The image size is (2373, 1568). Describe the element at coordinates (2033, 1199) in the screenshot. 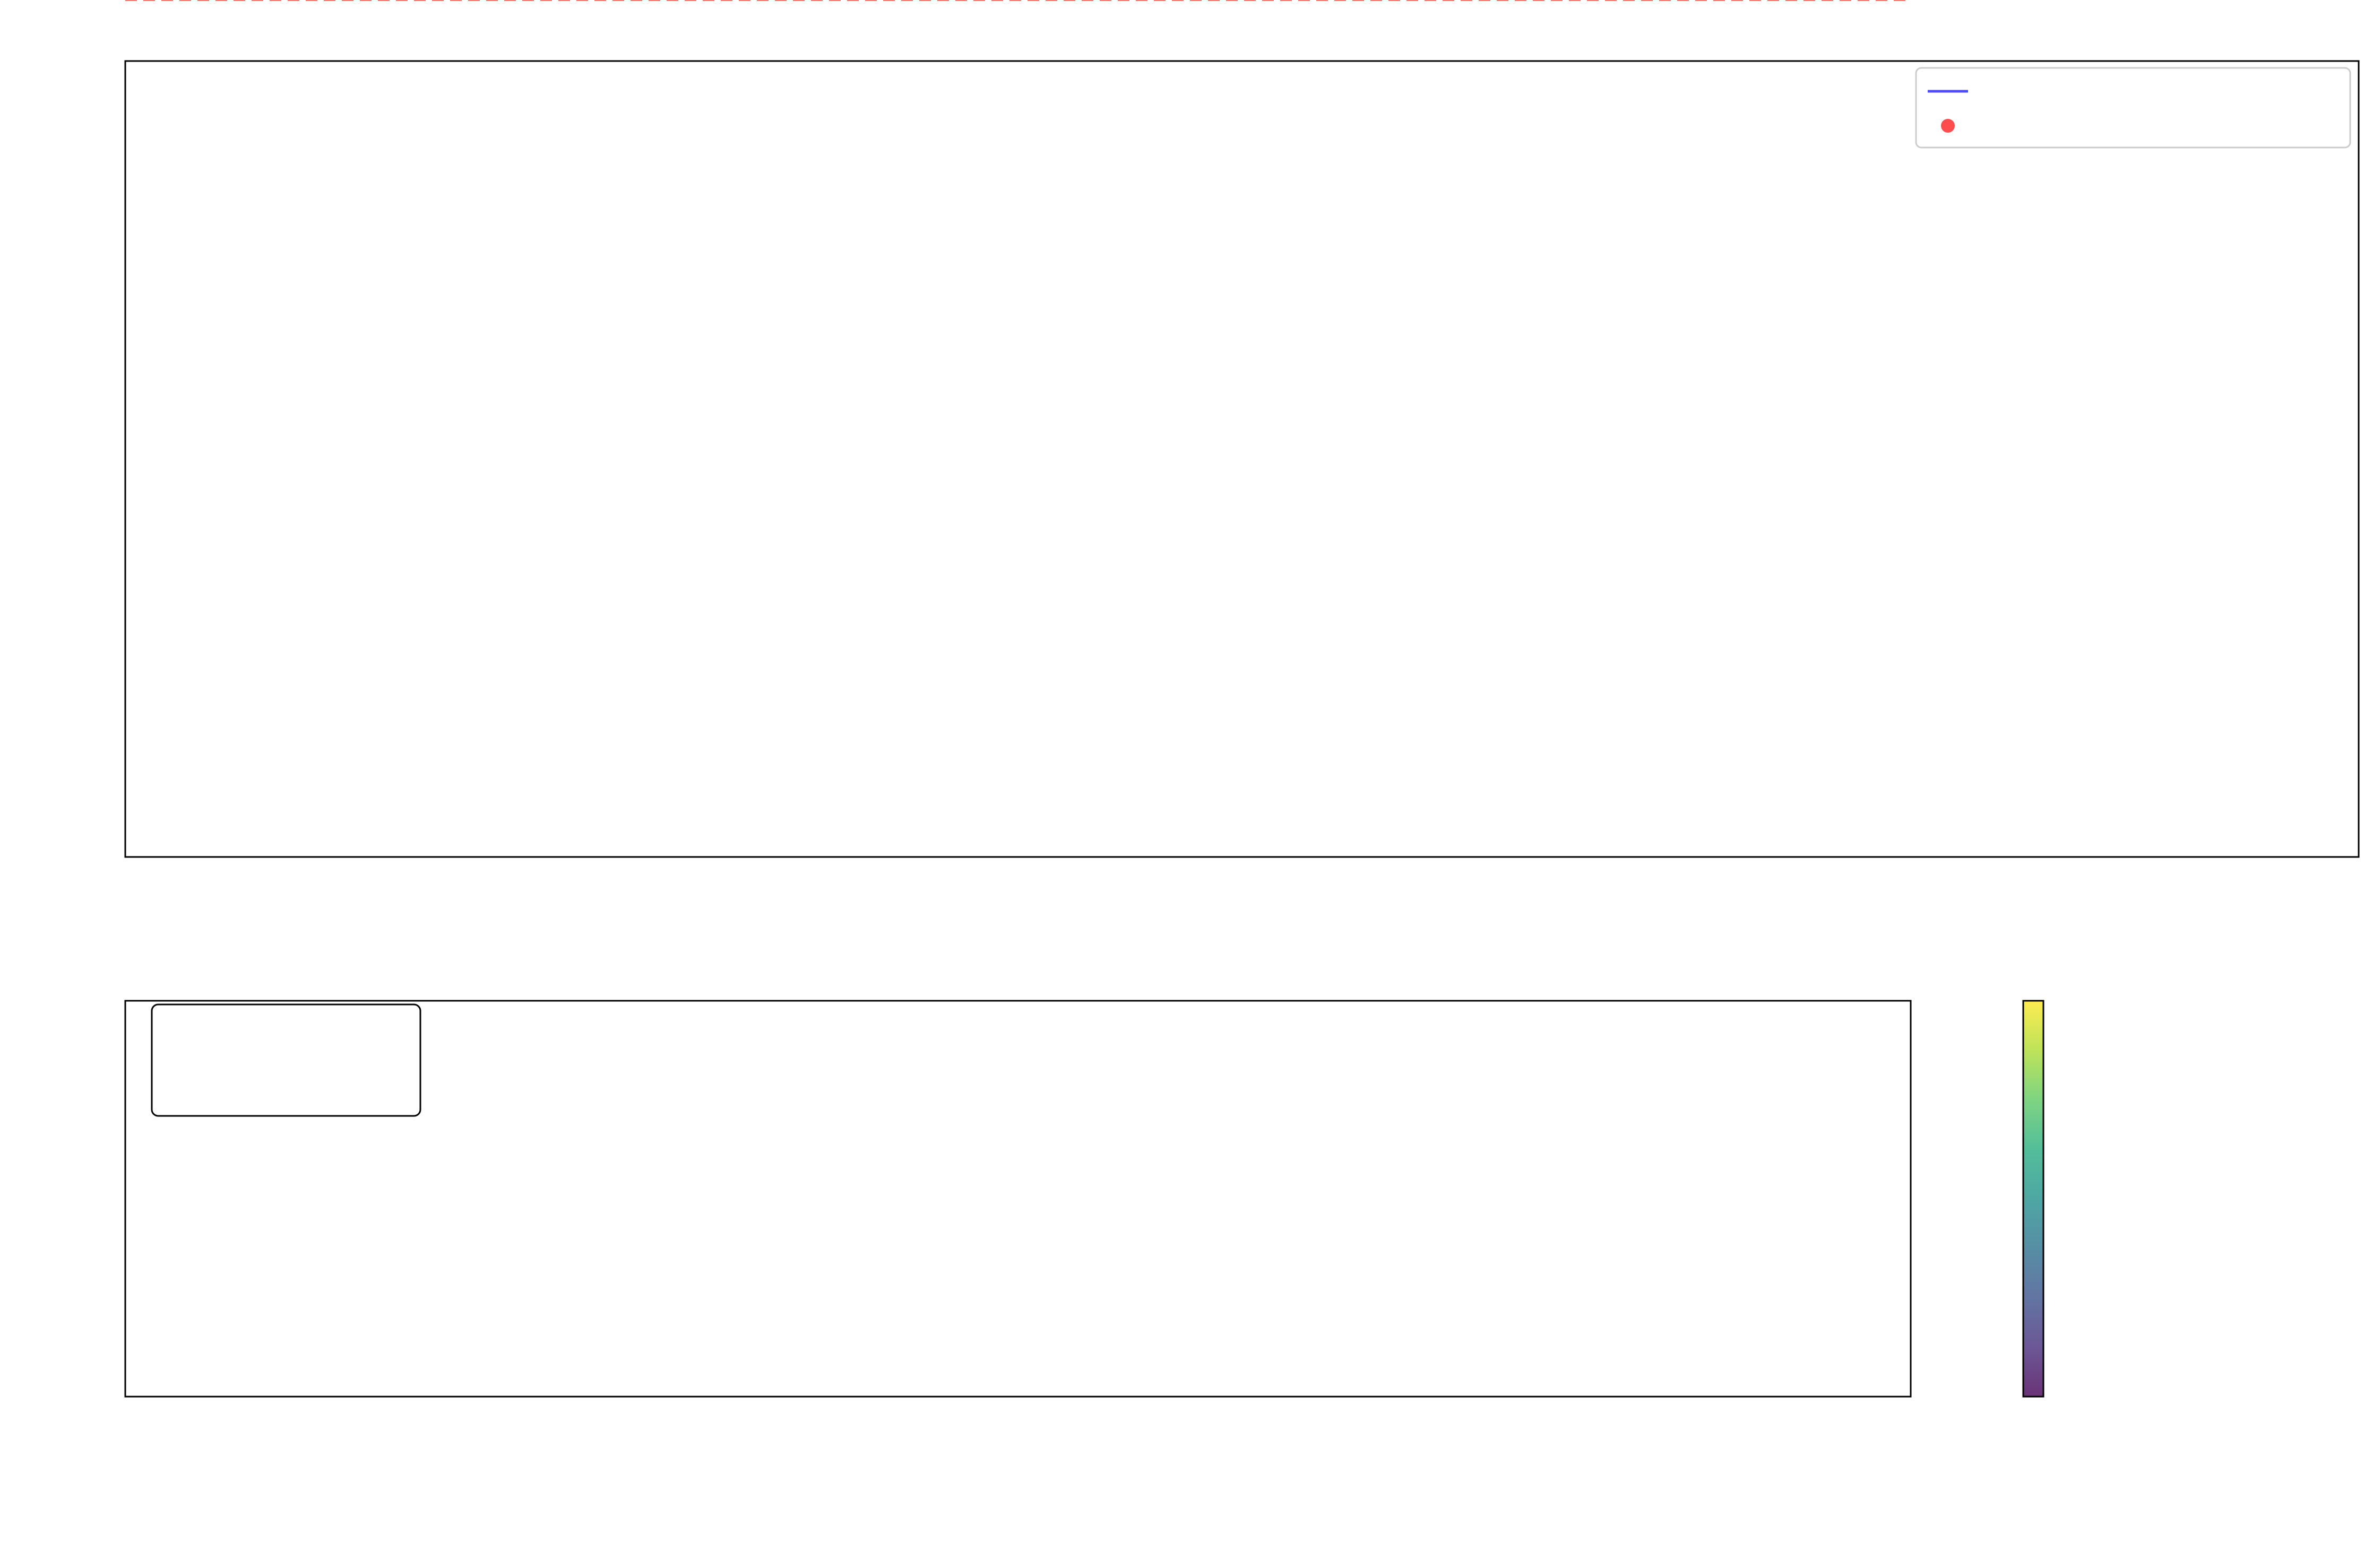

I see `colorbar` at that location.